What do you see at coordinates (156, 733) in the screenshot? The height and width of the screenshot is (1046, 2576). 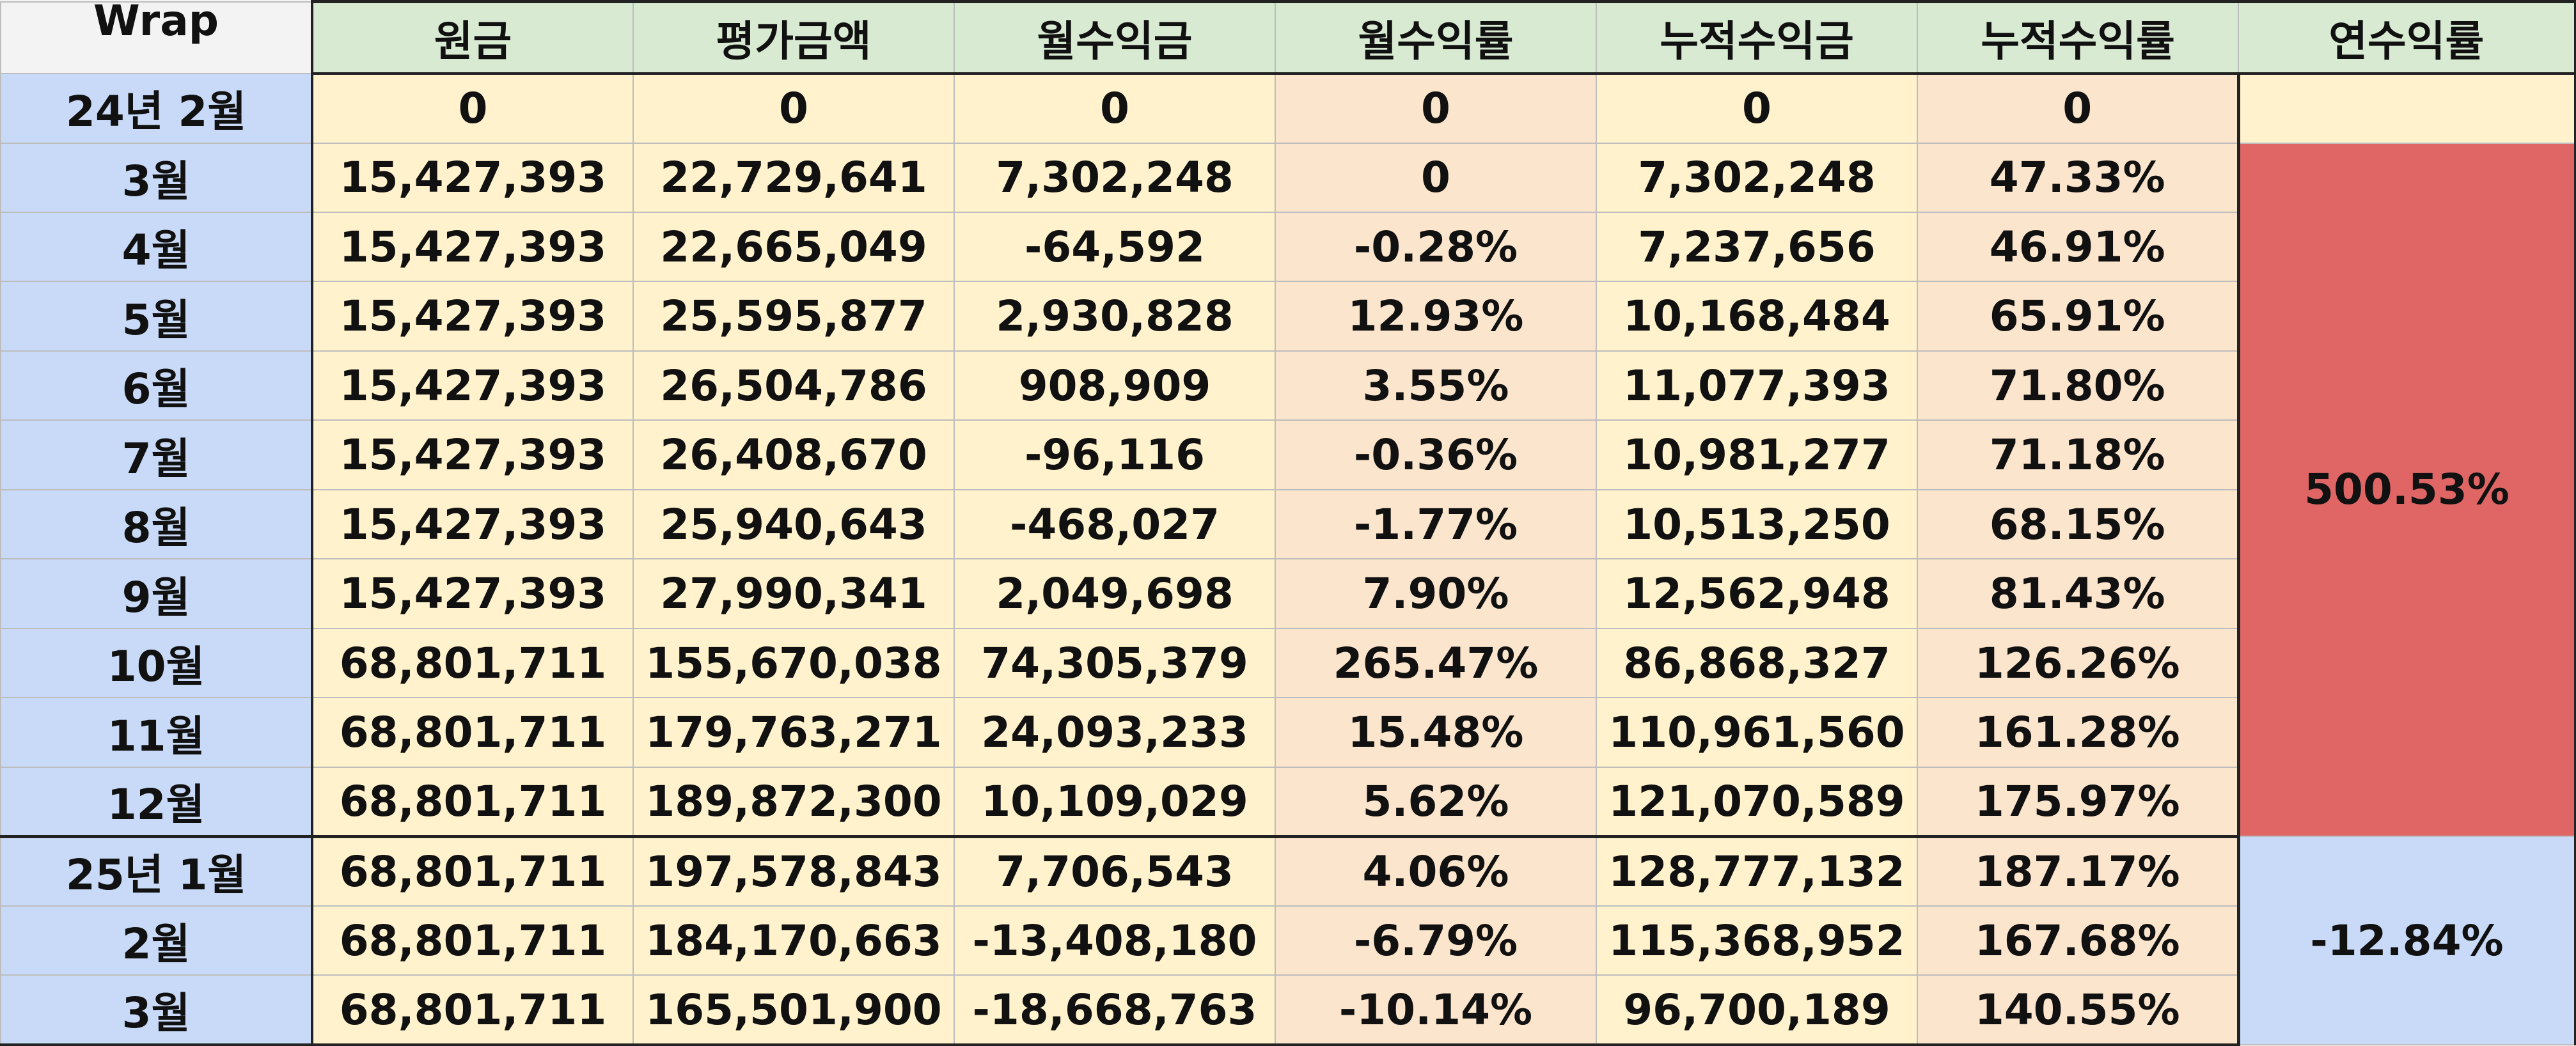 I see `row-label-cell: 11월` at bounding box center [156, 733].